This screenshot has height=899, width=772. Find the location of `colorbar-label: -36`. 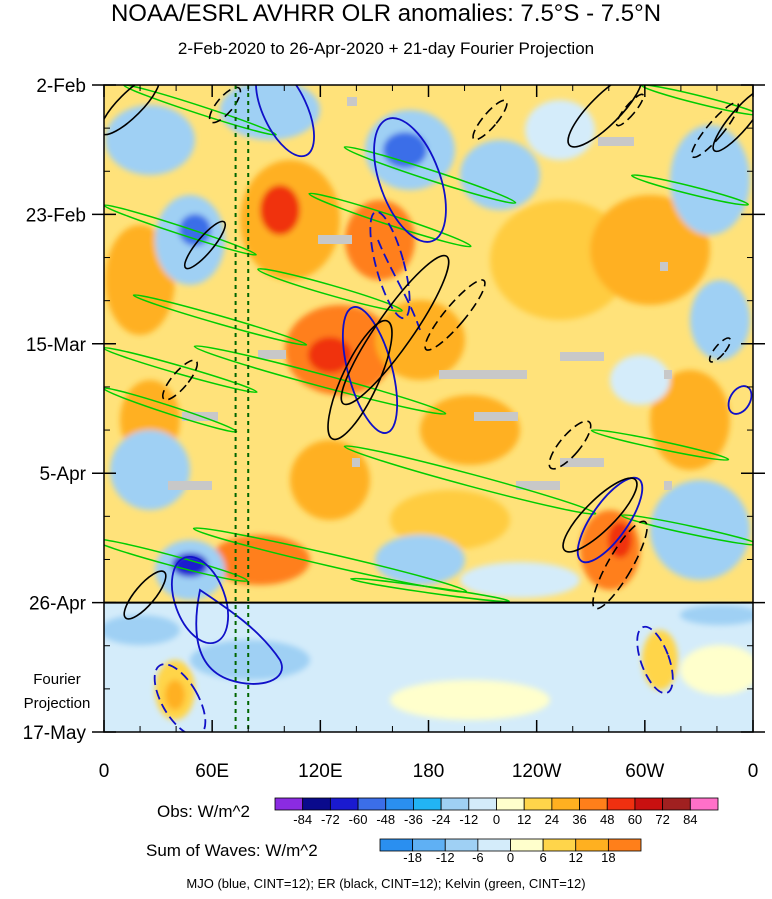

colorbar-label: -36 is located at coordinates (413, 819).